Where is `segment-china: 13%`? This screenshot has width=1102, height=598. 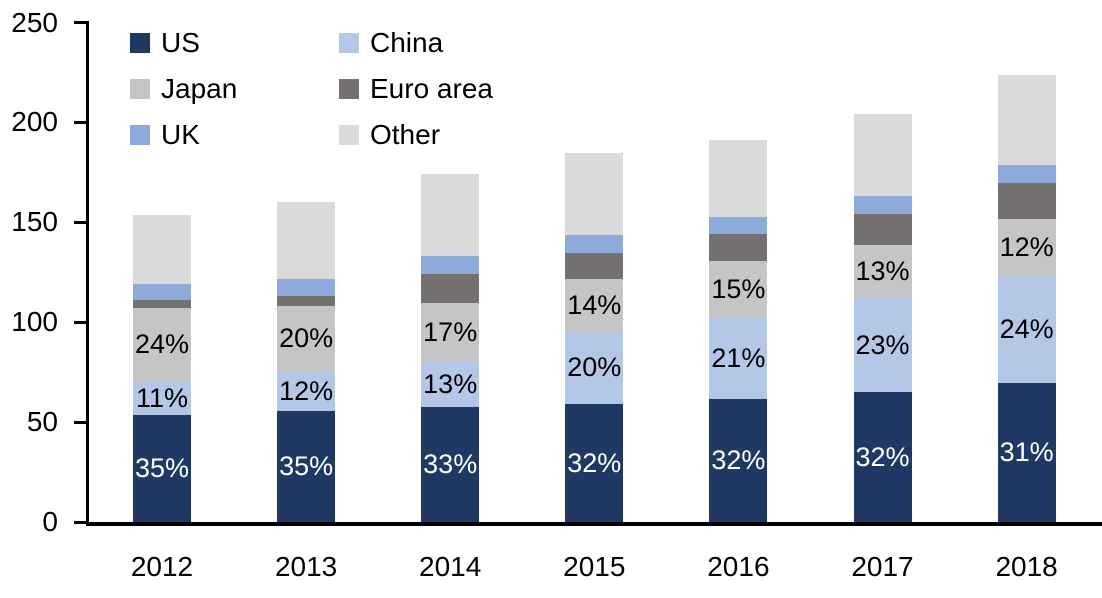 segment-china: 13% is located at coordinates (450, 385).